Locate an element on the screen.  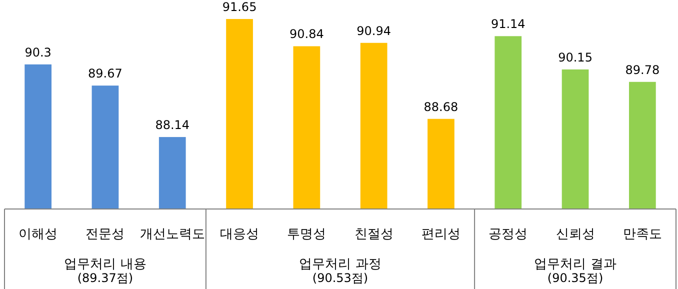
x-tick-label: 편리성 is located at coordinates (440, 234).